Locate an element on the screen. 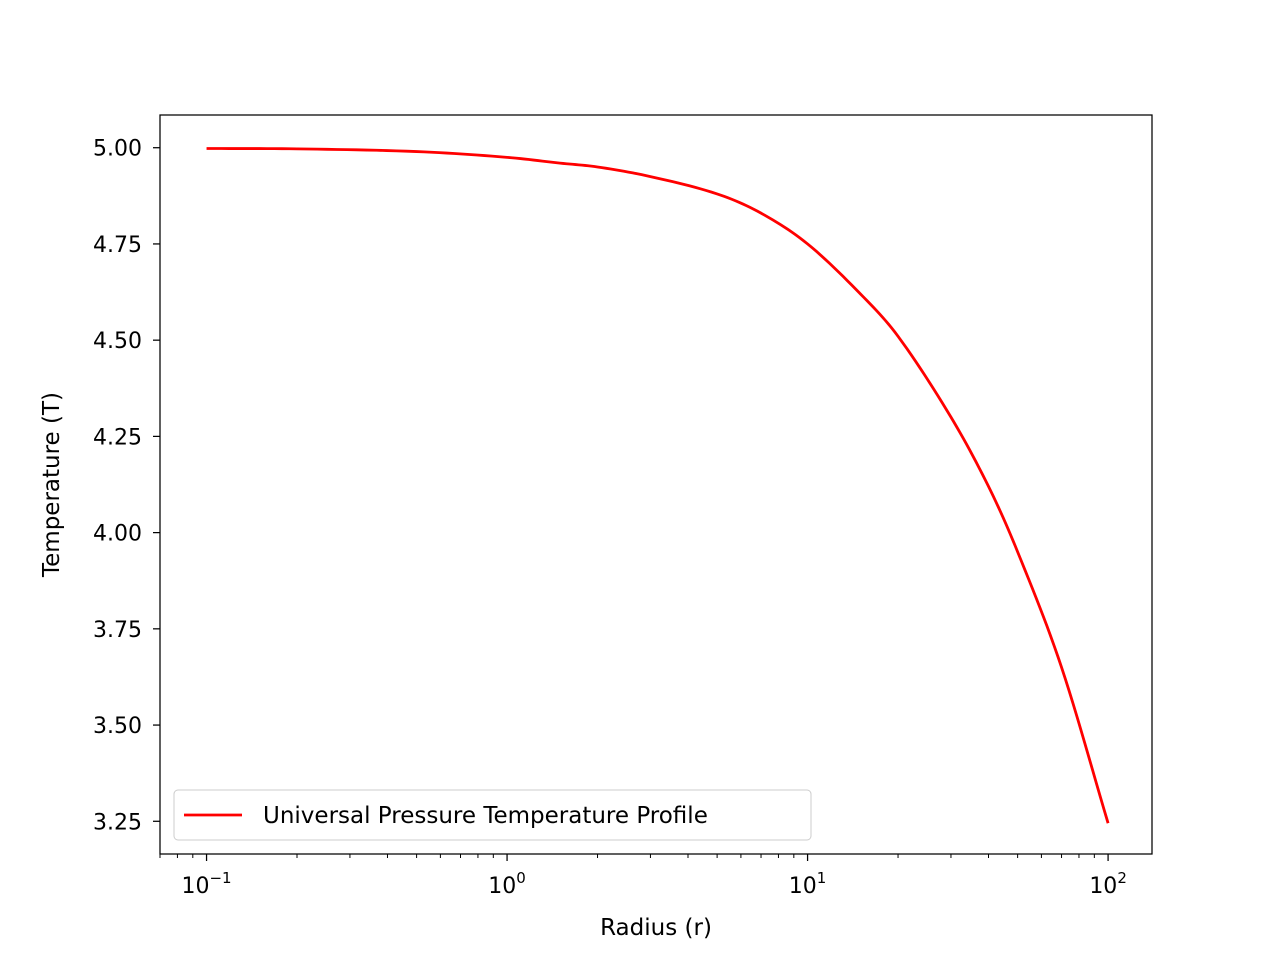  y-tick-label: 4.25 is located at coordinates (117, 437).